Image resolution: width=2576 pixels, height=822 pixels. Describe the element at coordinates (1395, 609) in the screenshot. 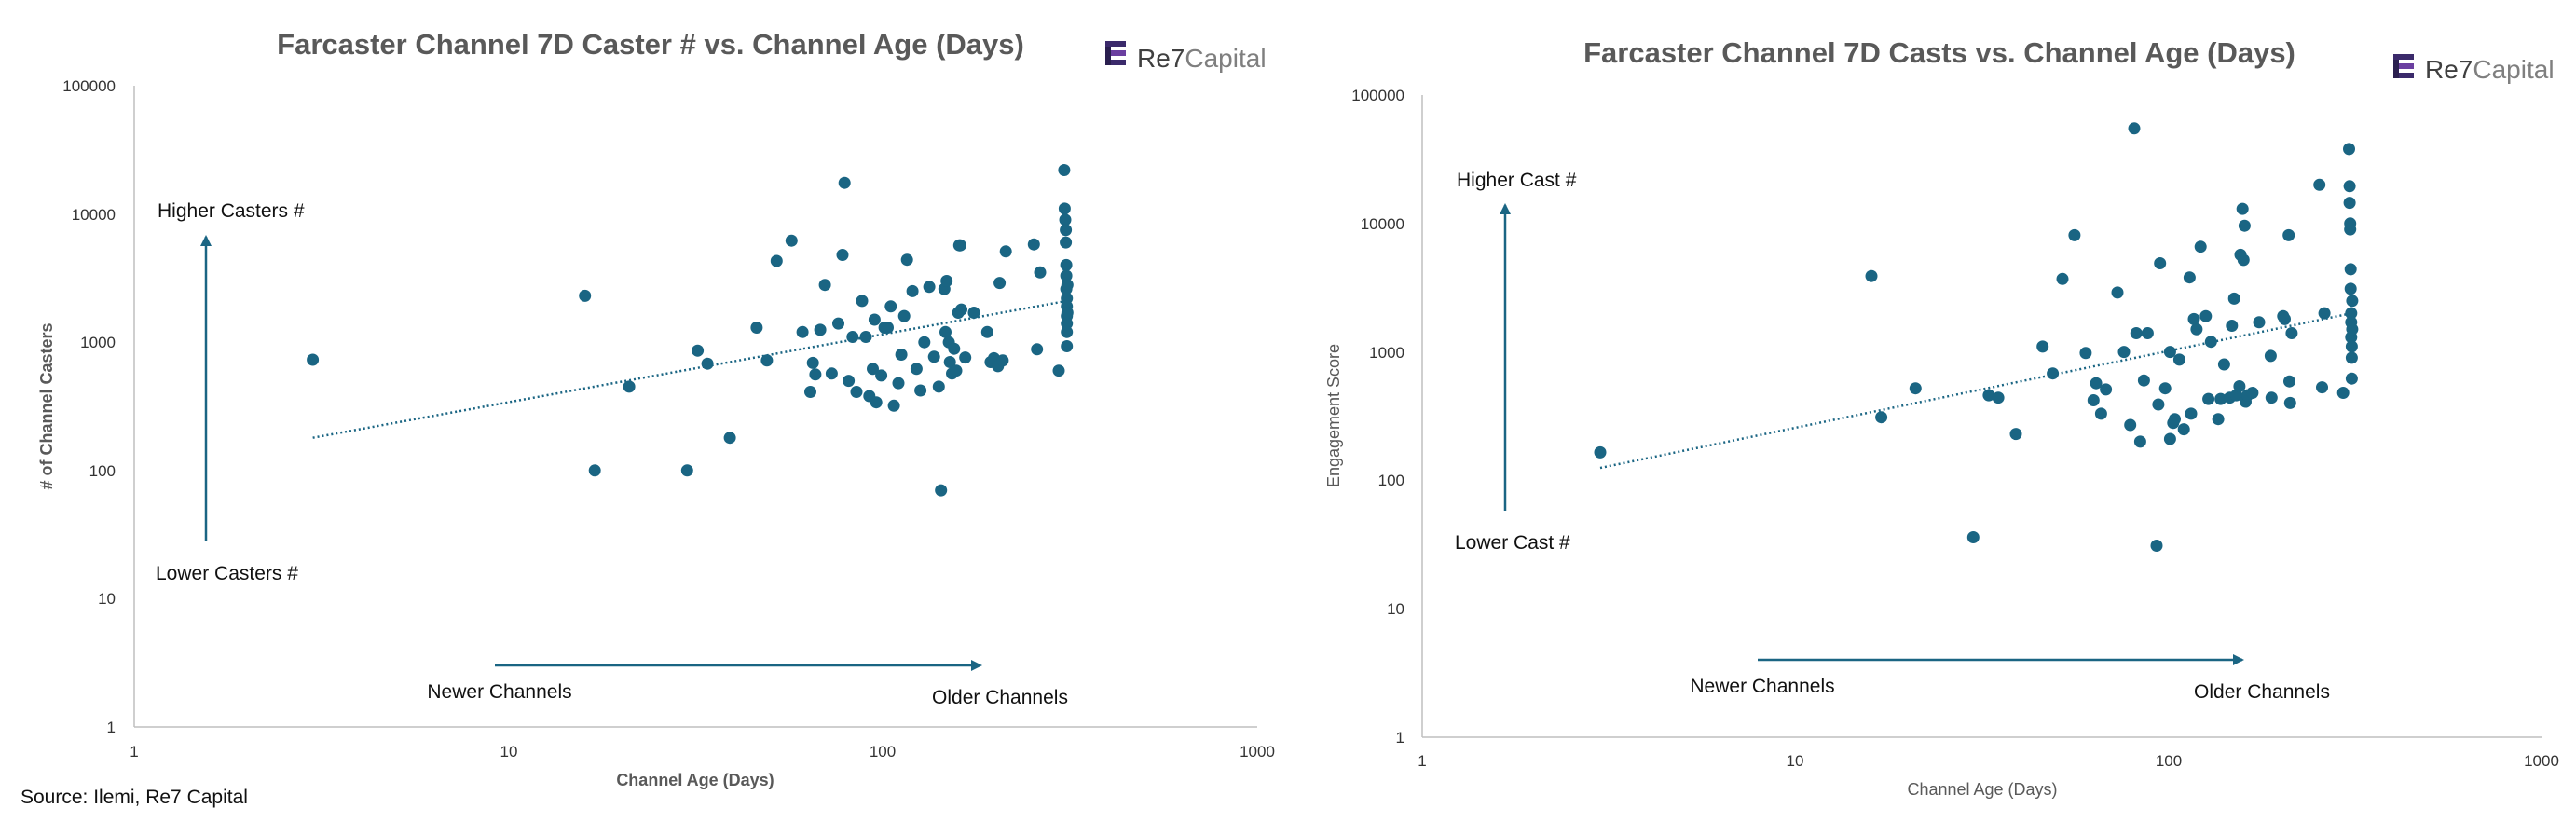

I see `y-tick-label: 10` at that location.